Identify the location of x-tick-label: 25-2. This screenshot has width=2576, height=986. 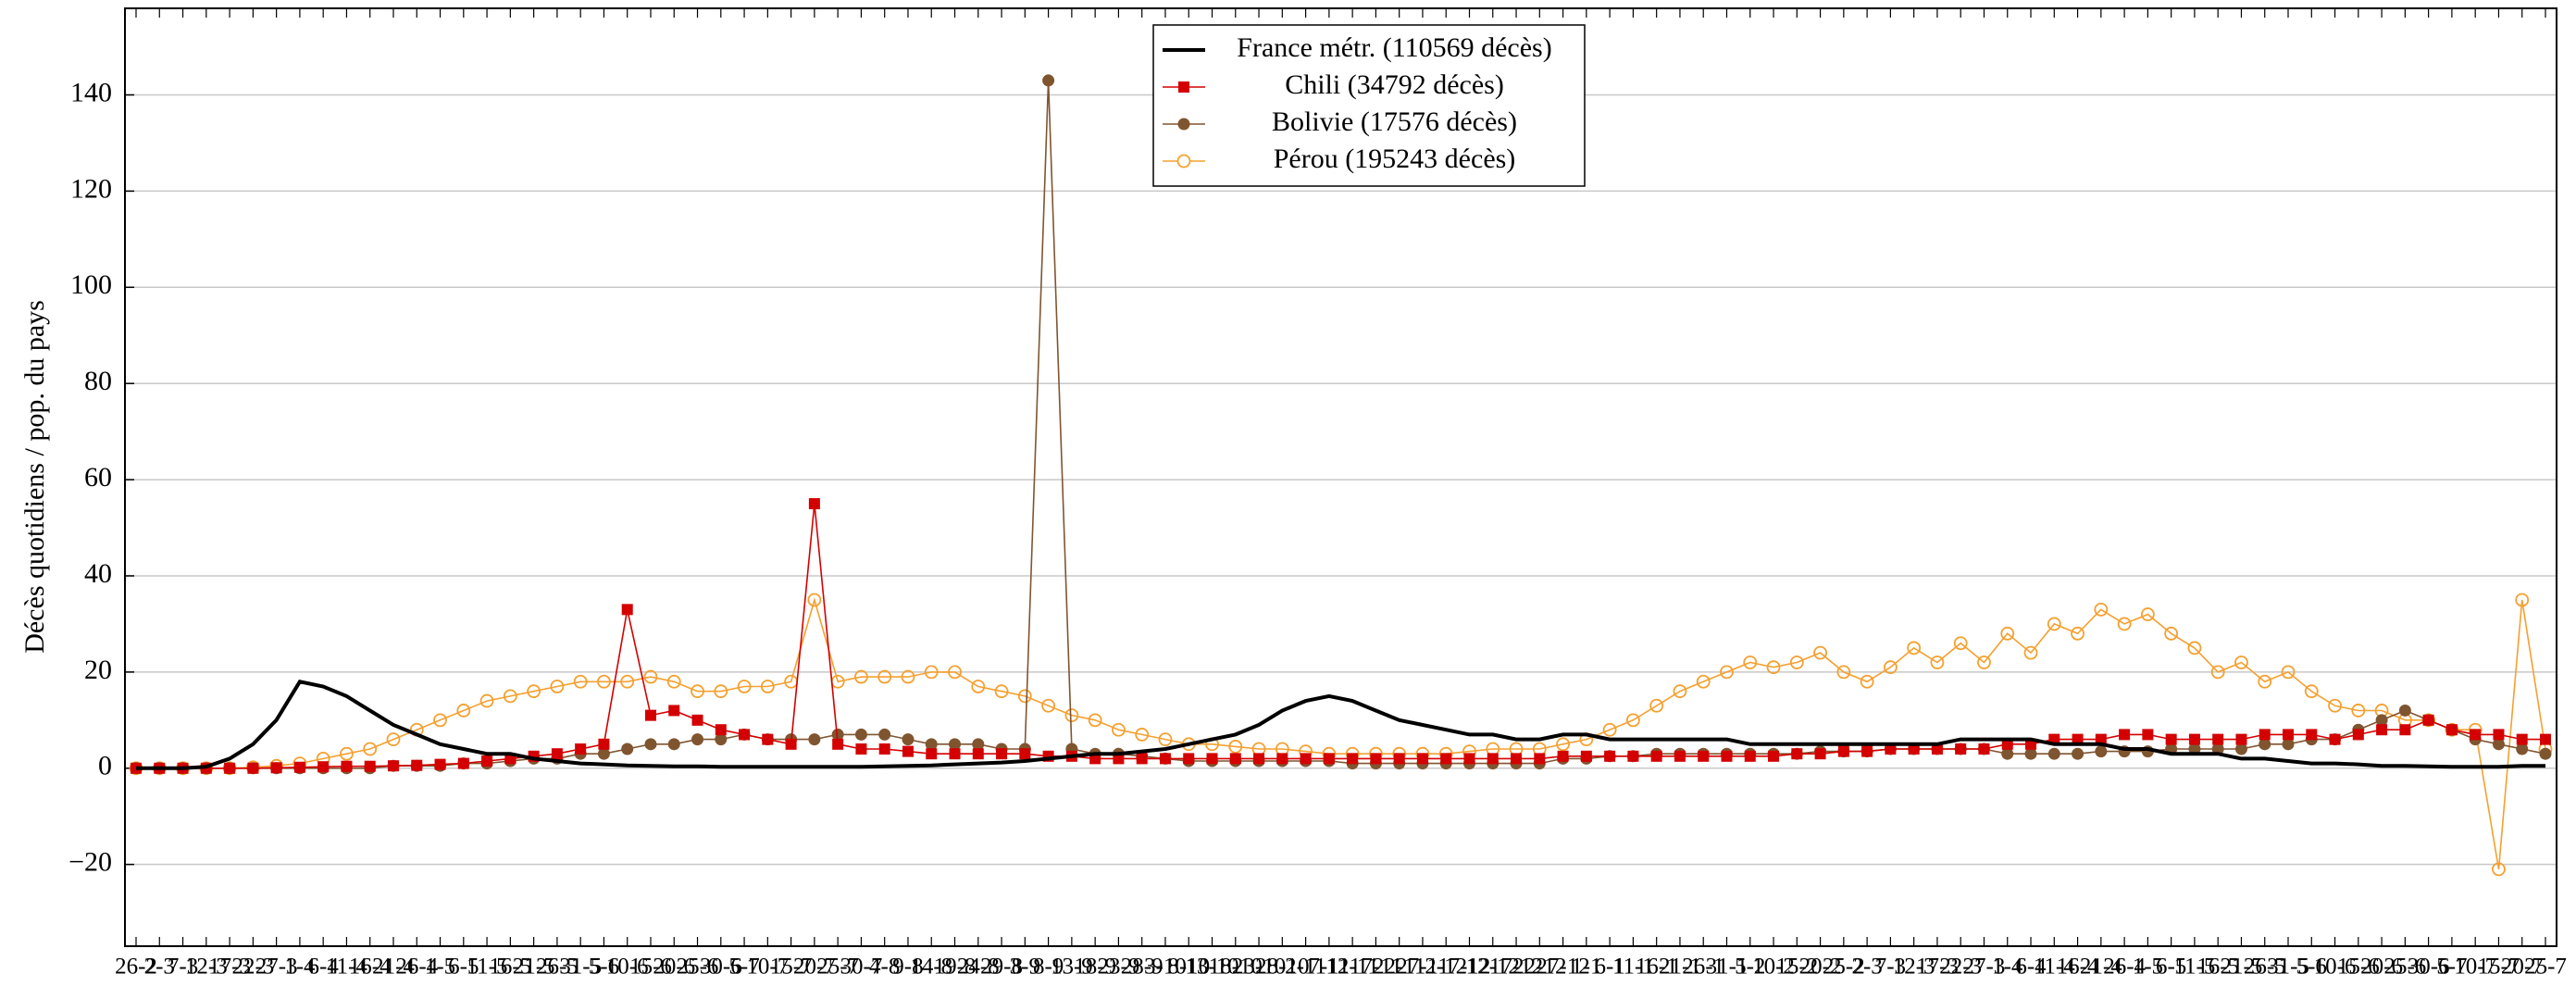
(1844, 967).